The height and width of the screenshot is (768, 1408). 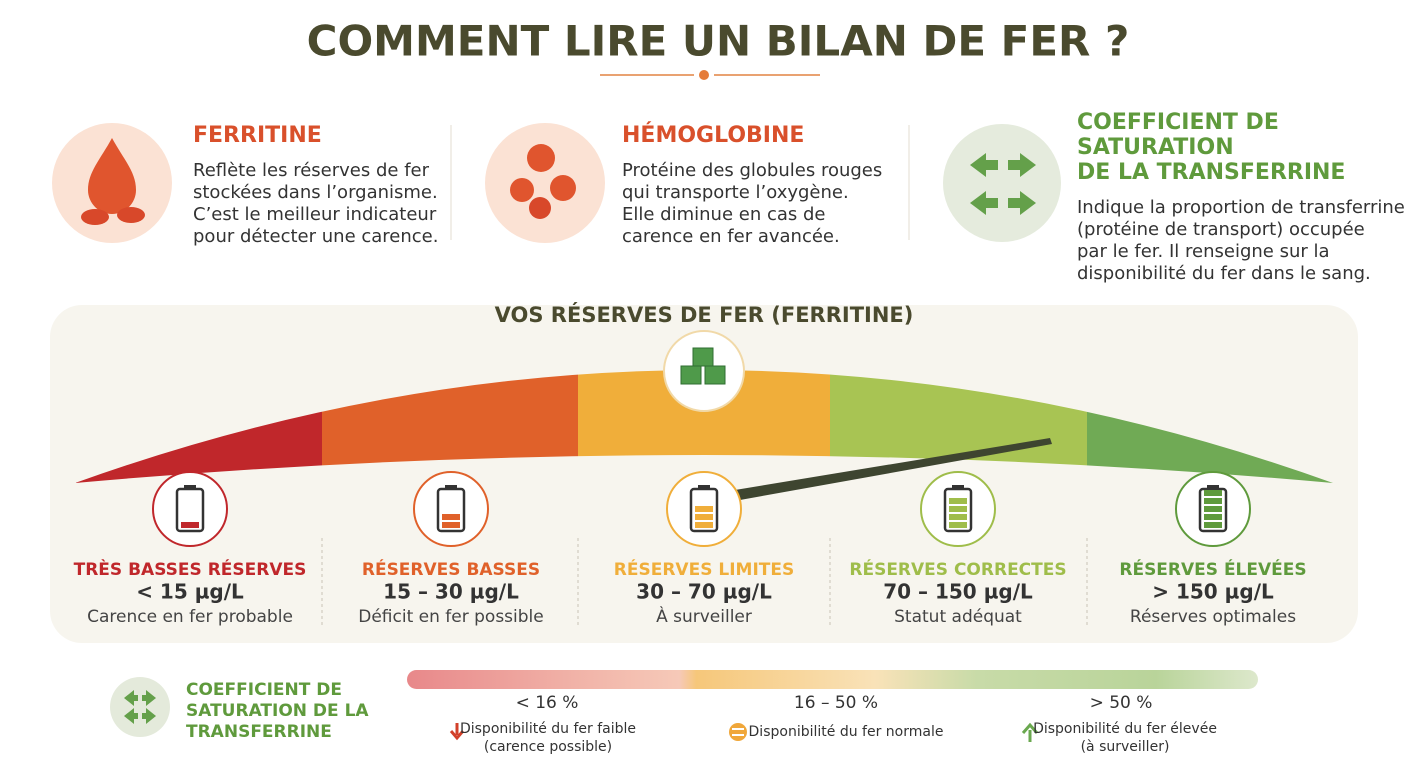 I want to click on gauge-title: VOS RÉSERVES DE FER (FERRITINE), so click(x=704, y=314).